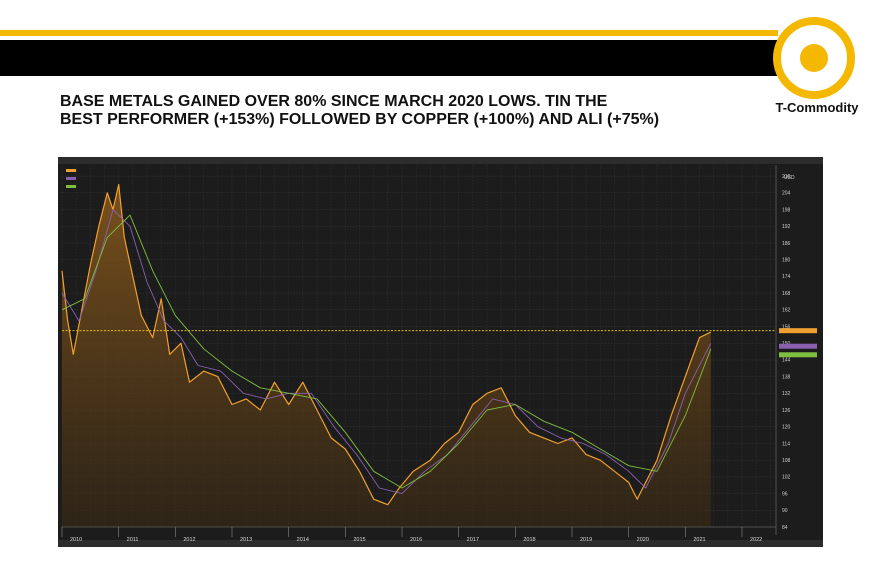 The height and width of the screenshot is (580, 887). What do you see at coordinates (786, 361) in the screenshot?
I see `y-tick-label: 144` at bounding box center [786, 361].